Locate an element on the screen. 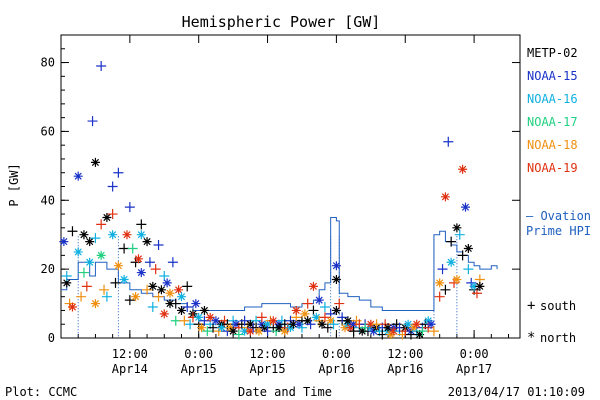 The width and height of the screenshot is (600, 400). legend-ovation: — Ovation is located at coordinates (558, 216).